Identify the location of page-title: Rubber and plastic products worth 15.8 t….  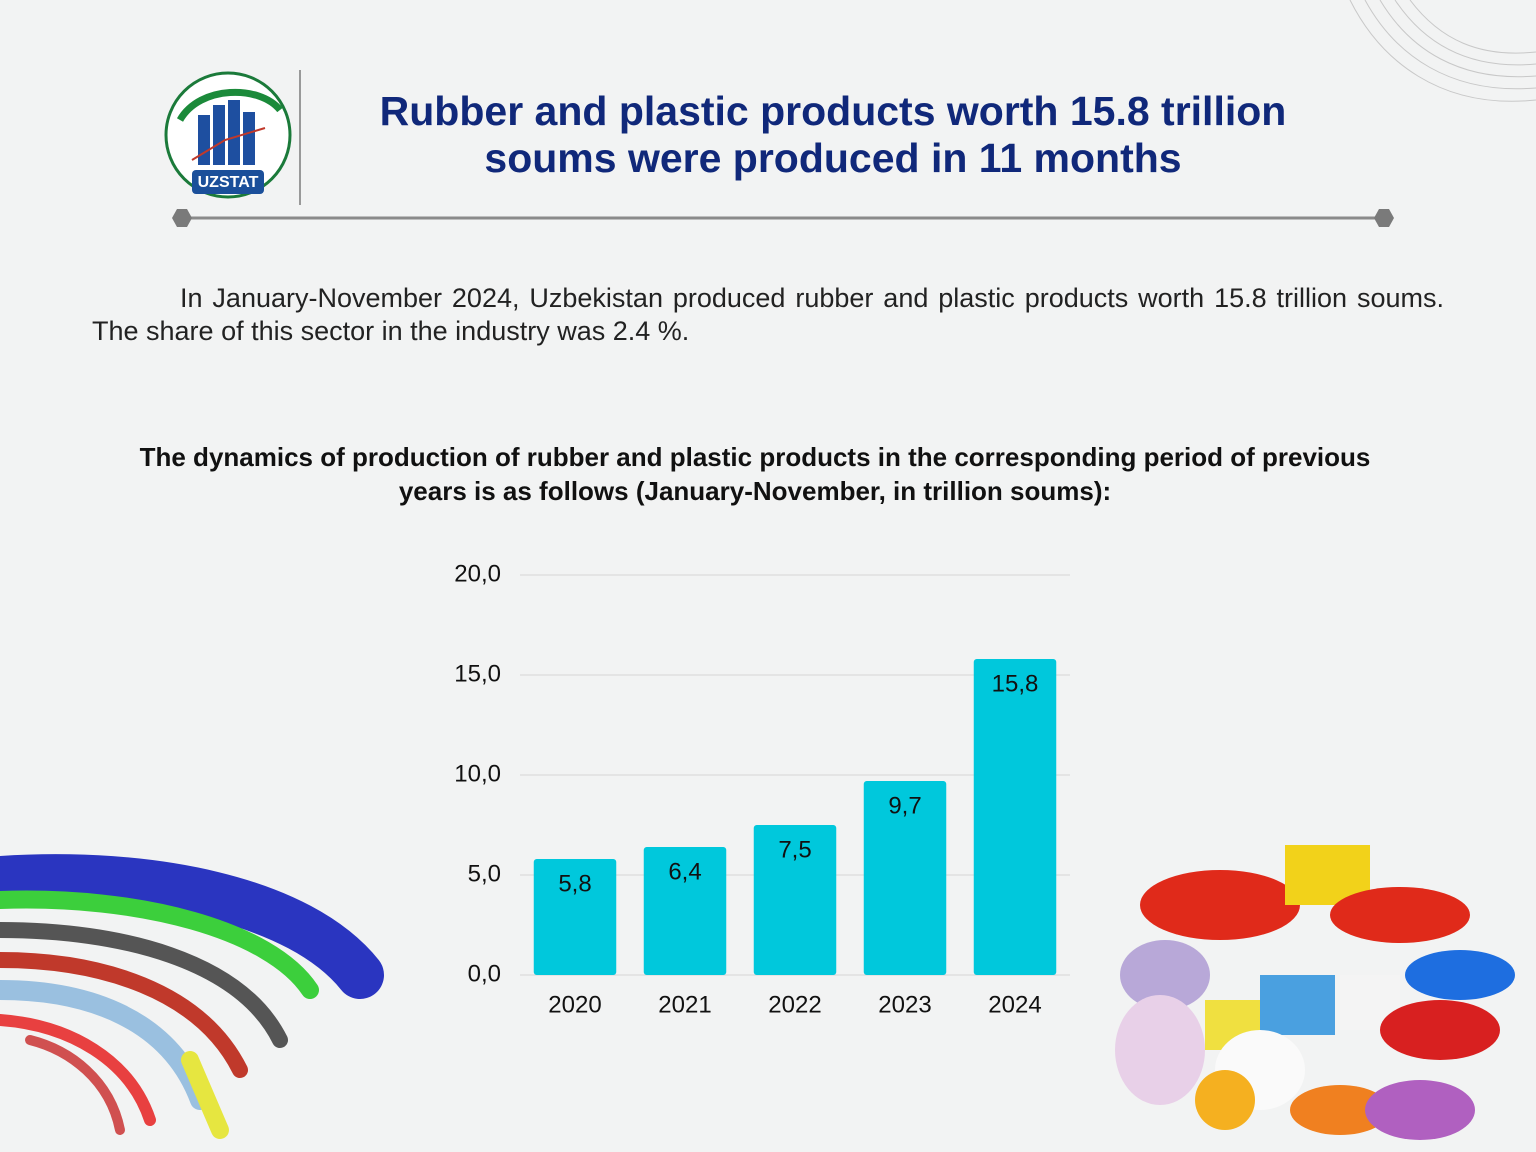
(833, 134).